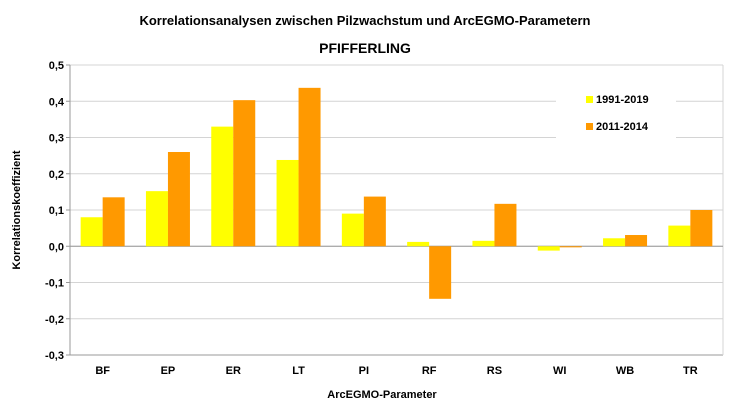 This screenshot has width=730, height=407. What do you see at coordinates (102, 371) in the screenshot?
I see `x-tick-label-bf: BF` at bounding box center [102, 371].